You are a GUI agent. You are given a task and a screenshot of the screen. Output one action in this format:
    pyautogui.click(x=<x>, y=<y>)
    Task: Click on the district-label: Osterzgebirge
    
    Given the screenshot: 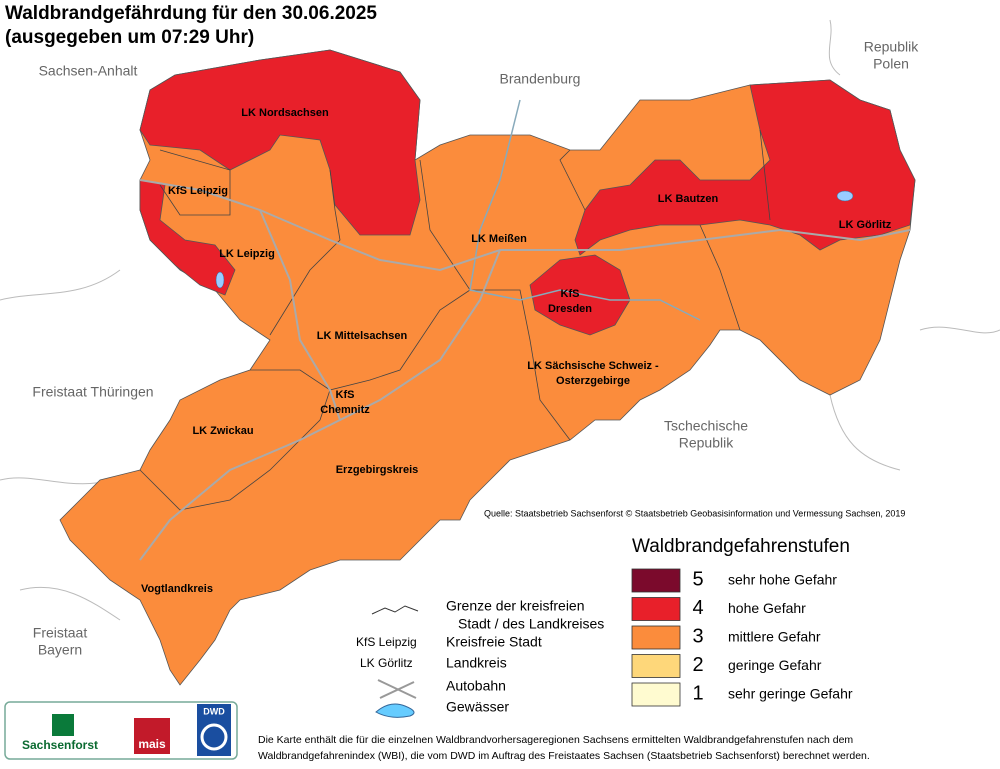 What is the action you would take?
    pyautogui.click(x=593, y=381)
    